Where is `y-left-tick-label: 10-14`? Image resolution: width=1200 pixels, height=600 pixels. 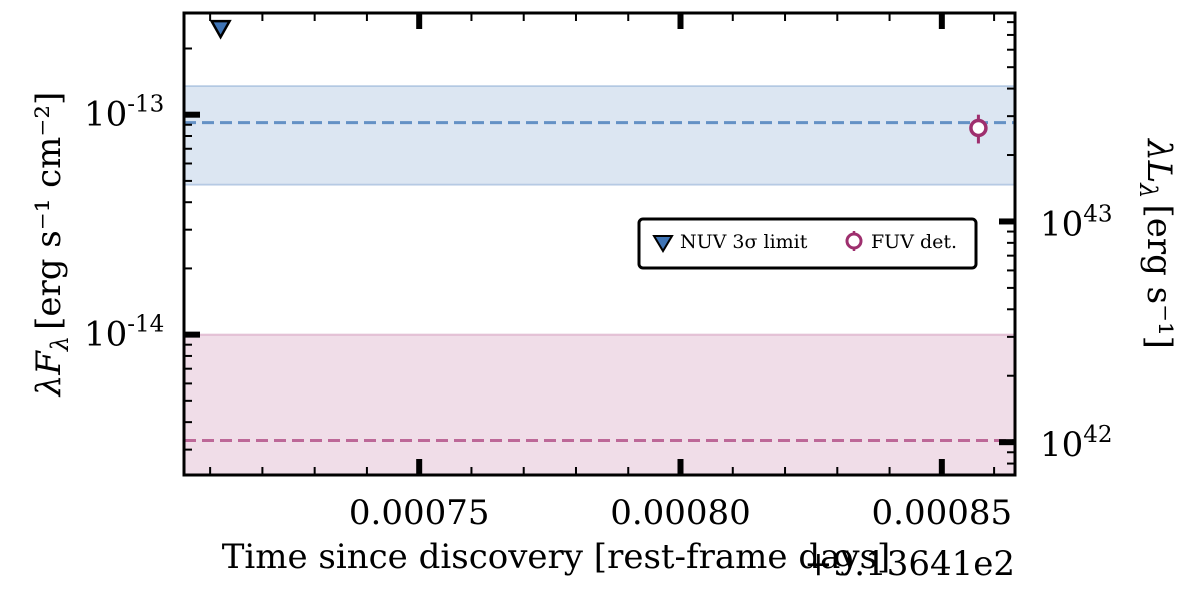 y-left-tick-label: 10-14 is located at coordinates (124, 333).